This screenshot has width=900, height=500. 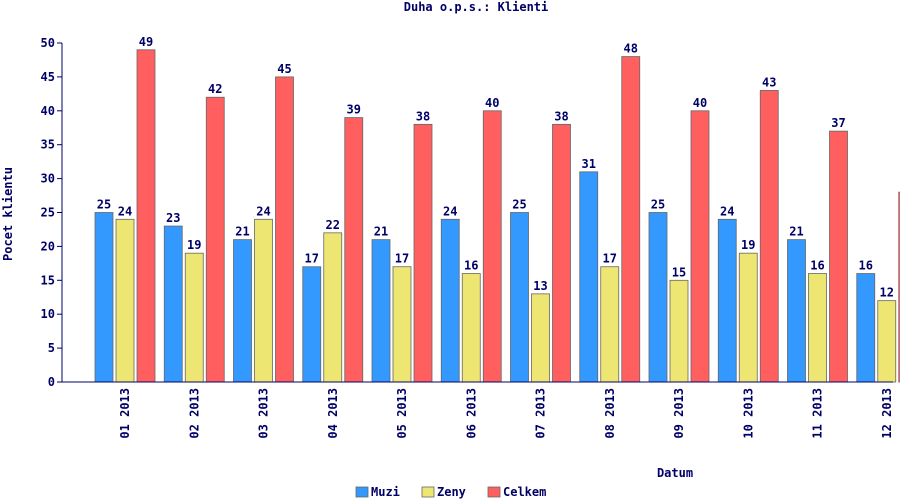 I want to click on data-label: 48, so click(x=631, y=49).